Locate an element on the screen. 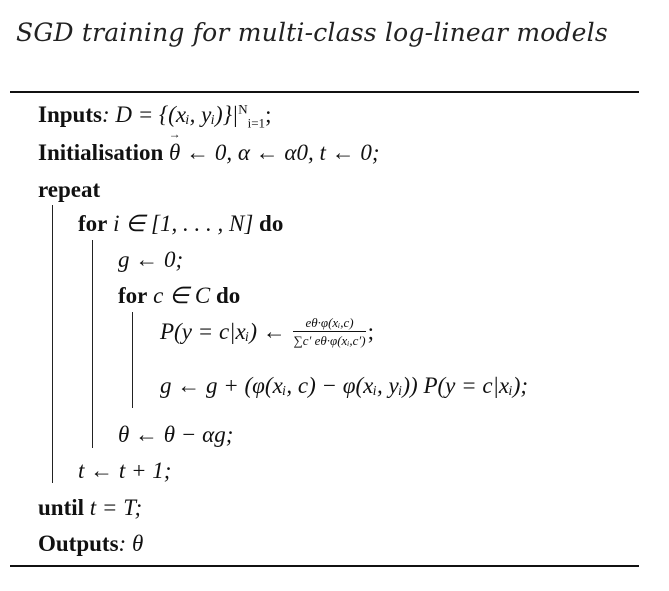 The width and height of the screenshot is (669, 591). softmax-fraction: eθ·φ(xᵢ,c) ∑c′ eθ·φ(xᵢ,c′) is located at coordinates (329, 332).